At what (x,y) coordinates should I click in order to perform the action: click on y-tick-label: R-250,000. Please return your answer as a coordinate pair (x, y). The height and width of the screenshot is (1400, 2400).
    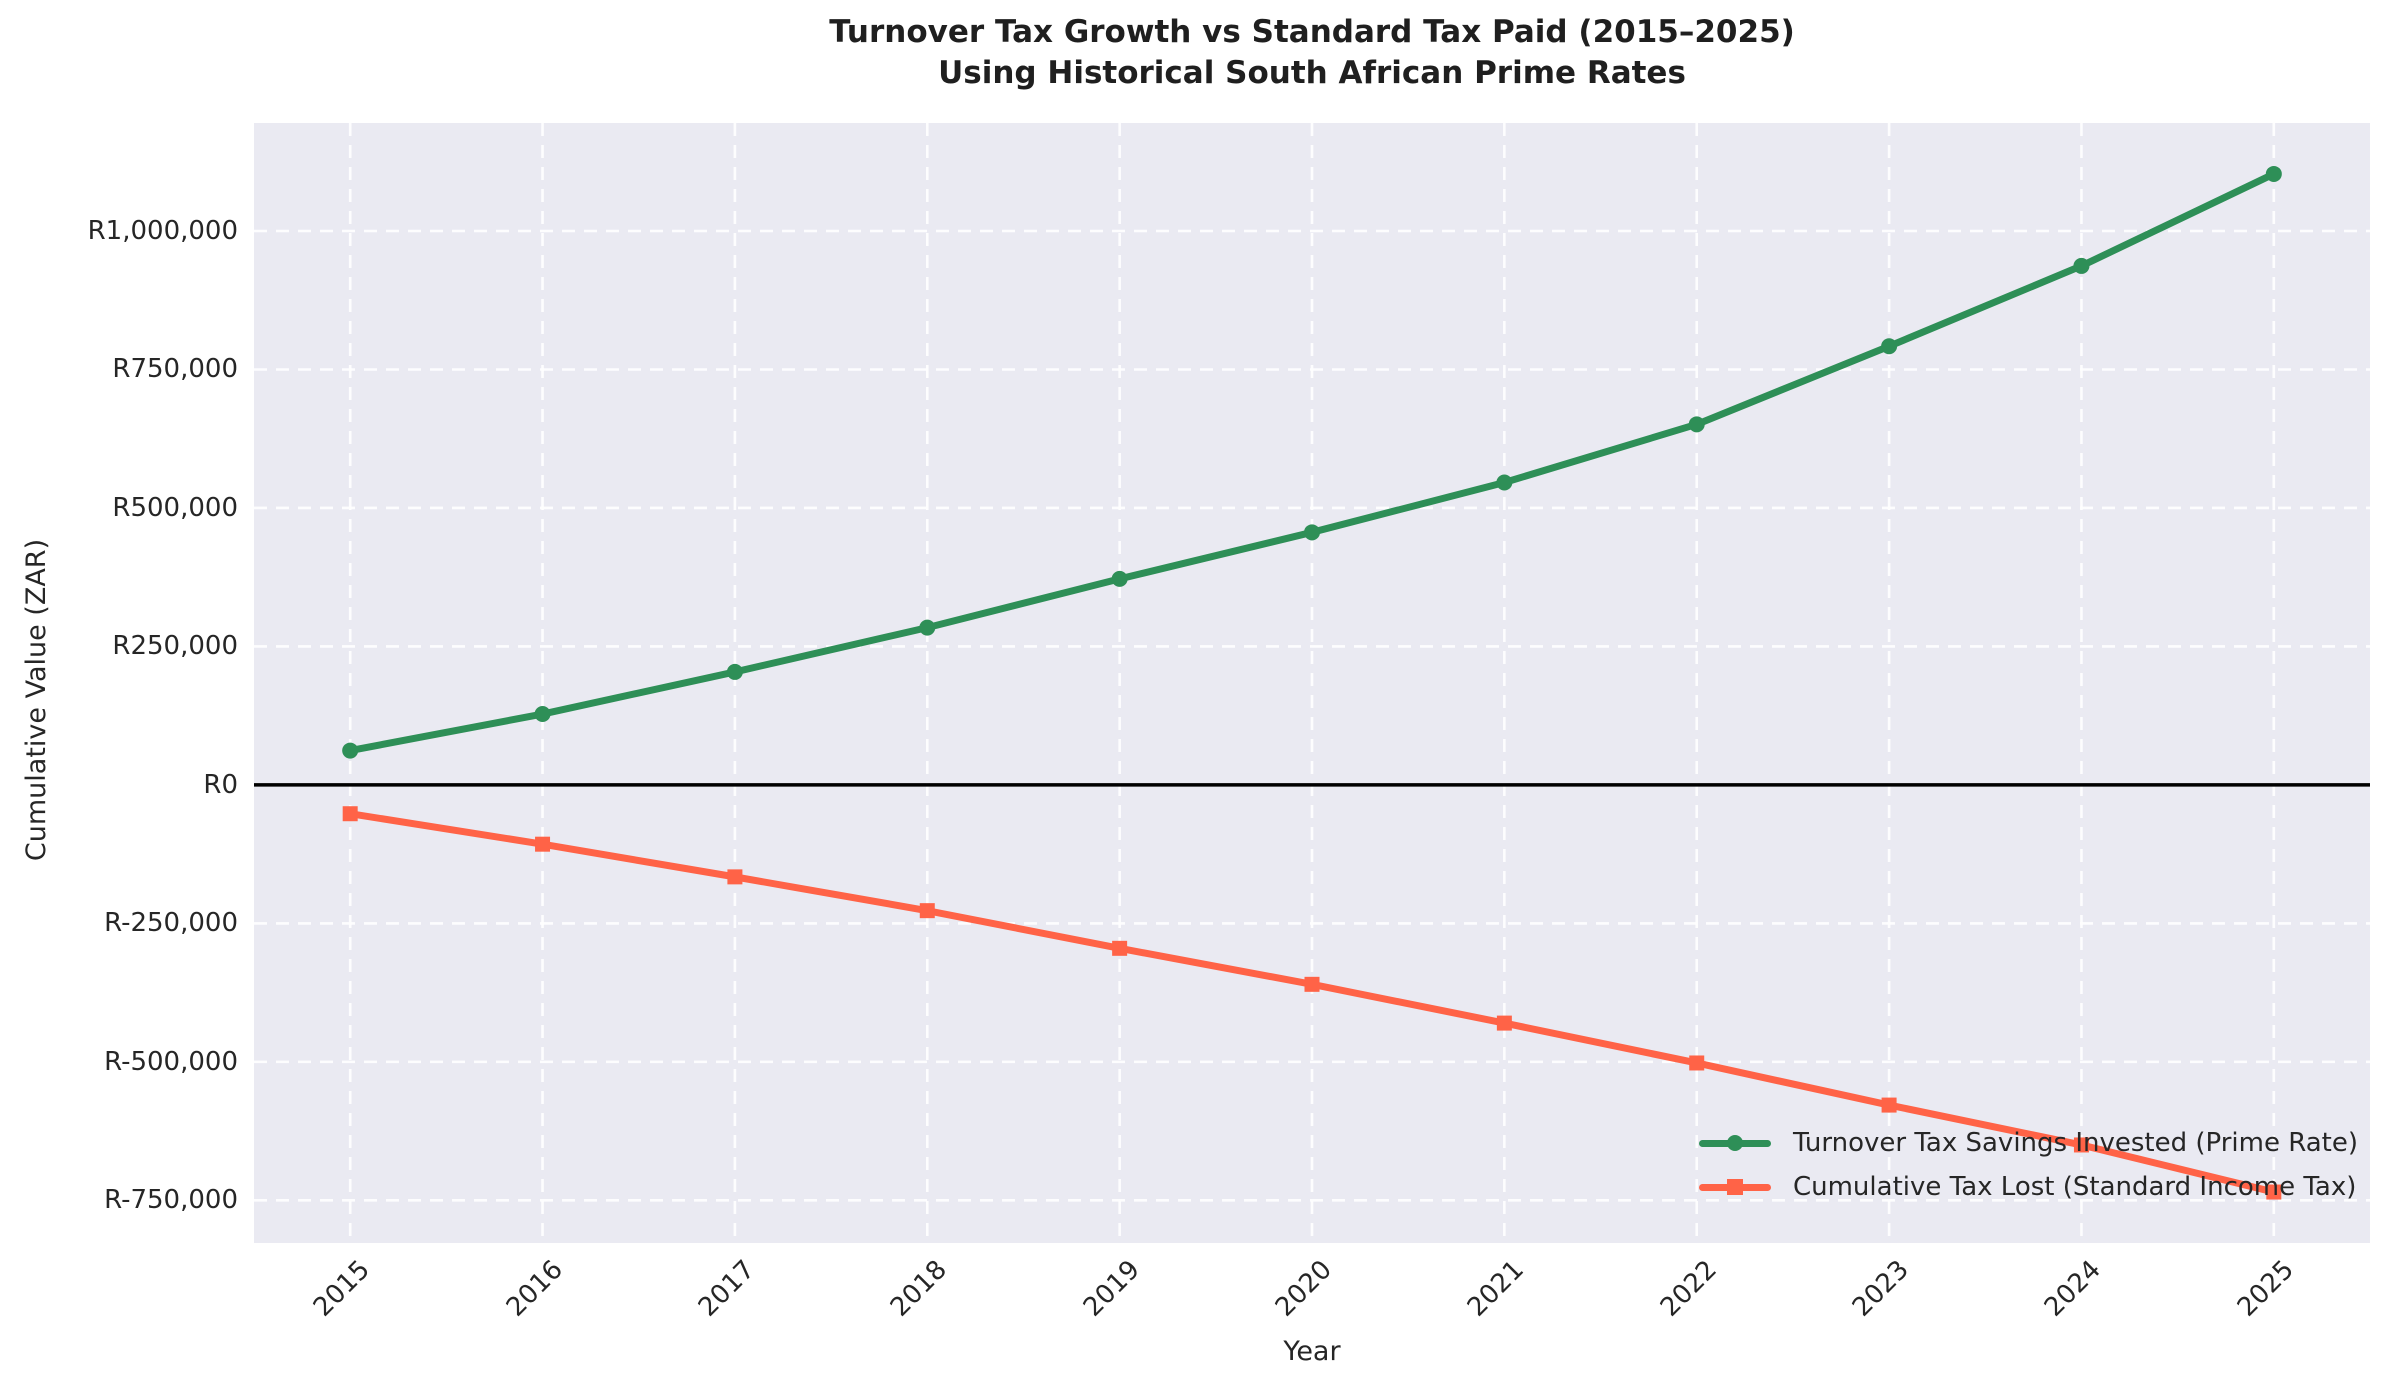
    Looking at the image, I should click on (171, 923).